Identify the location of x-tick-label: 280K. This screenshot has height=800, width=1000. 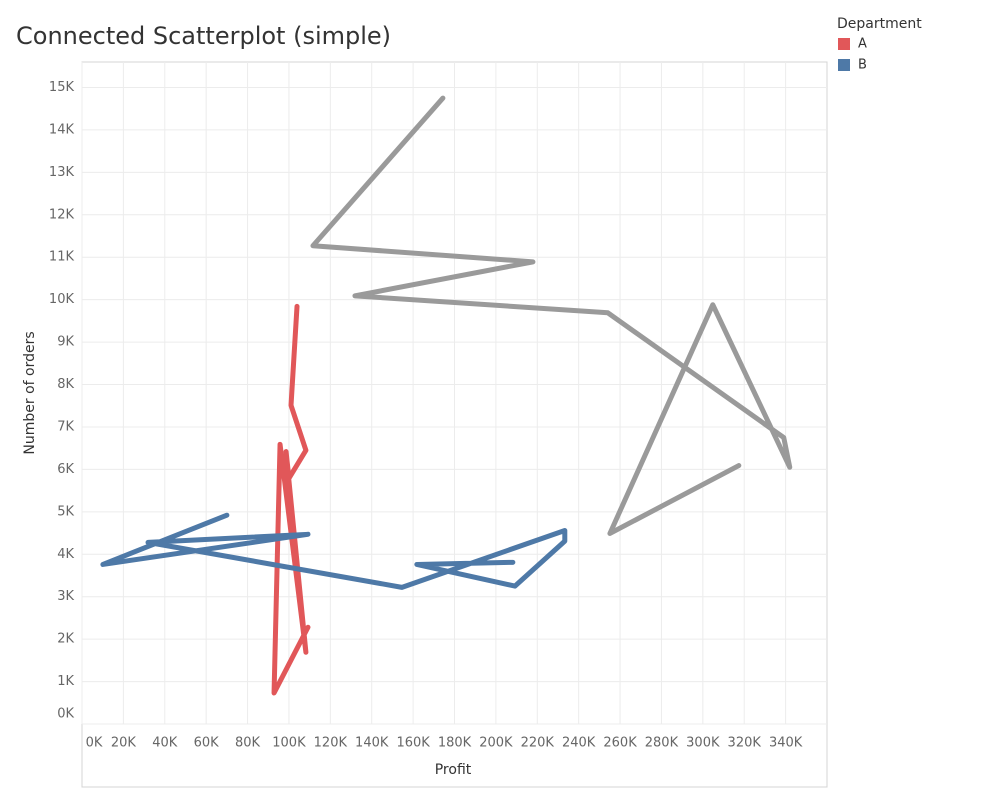
(662, 743).